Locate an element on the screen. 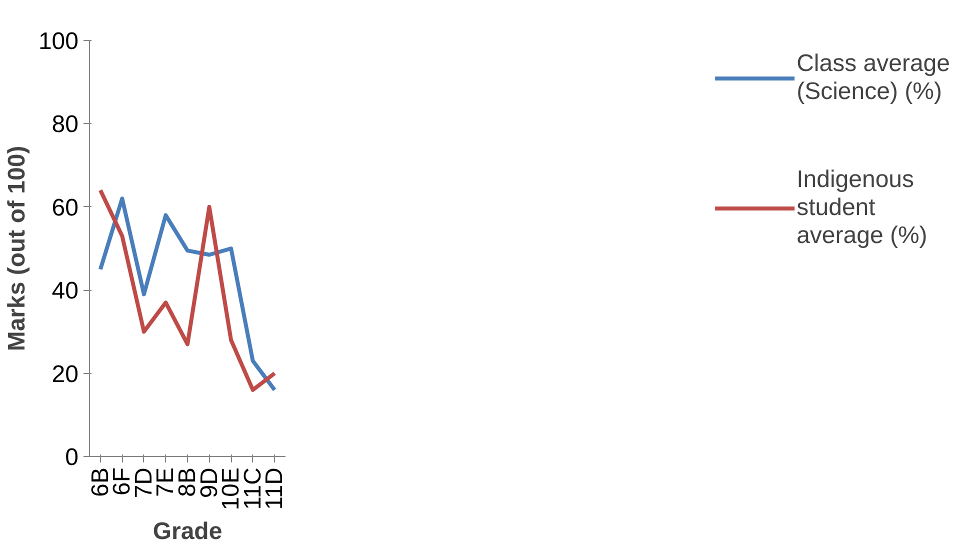 The width and height of the screenshot is (964, 552). y-tick-label: 100 is located at coordinates (58, 41).